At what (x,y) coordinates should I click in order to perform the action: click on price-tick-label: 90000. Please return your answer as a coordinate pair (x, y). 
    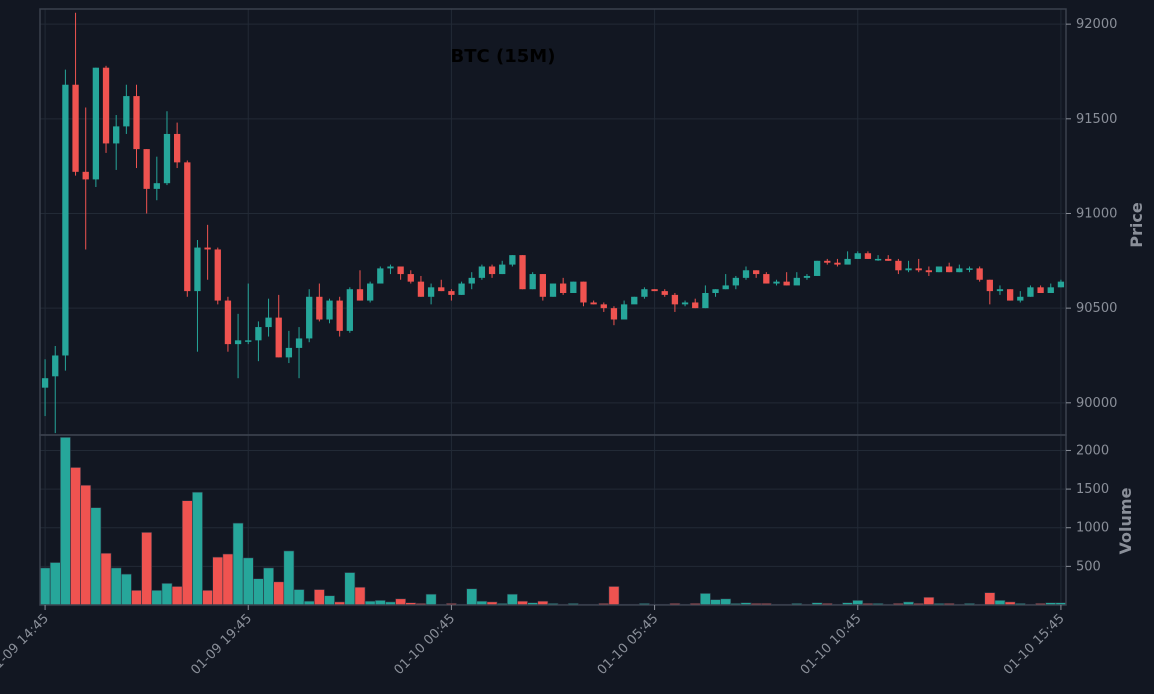
    Looking at the image, I should click on (1096, 403).